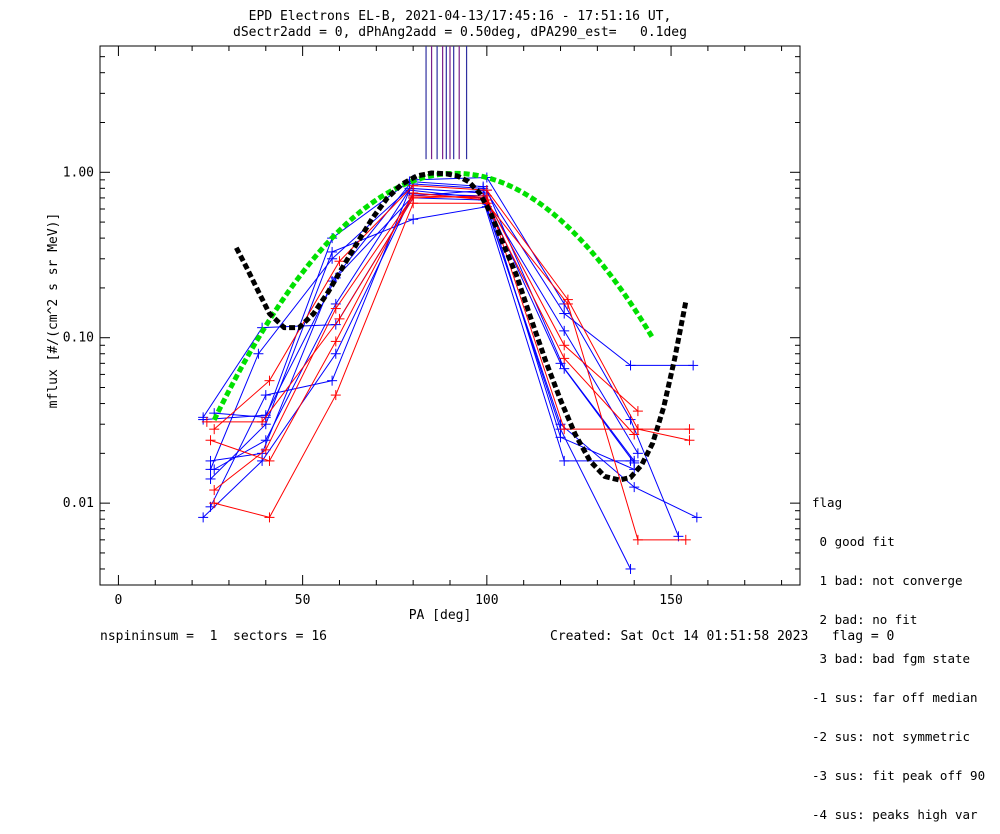 This screenshot has height=834, width=1000. What do you see at coordinates (446, 103) in the screenshot?
I see `peak-markers` at bounding box center [446, 103].